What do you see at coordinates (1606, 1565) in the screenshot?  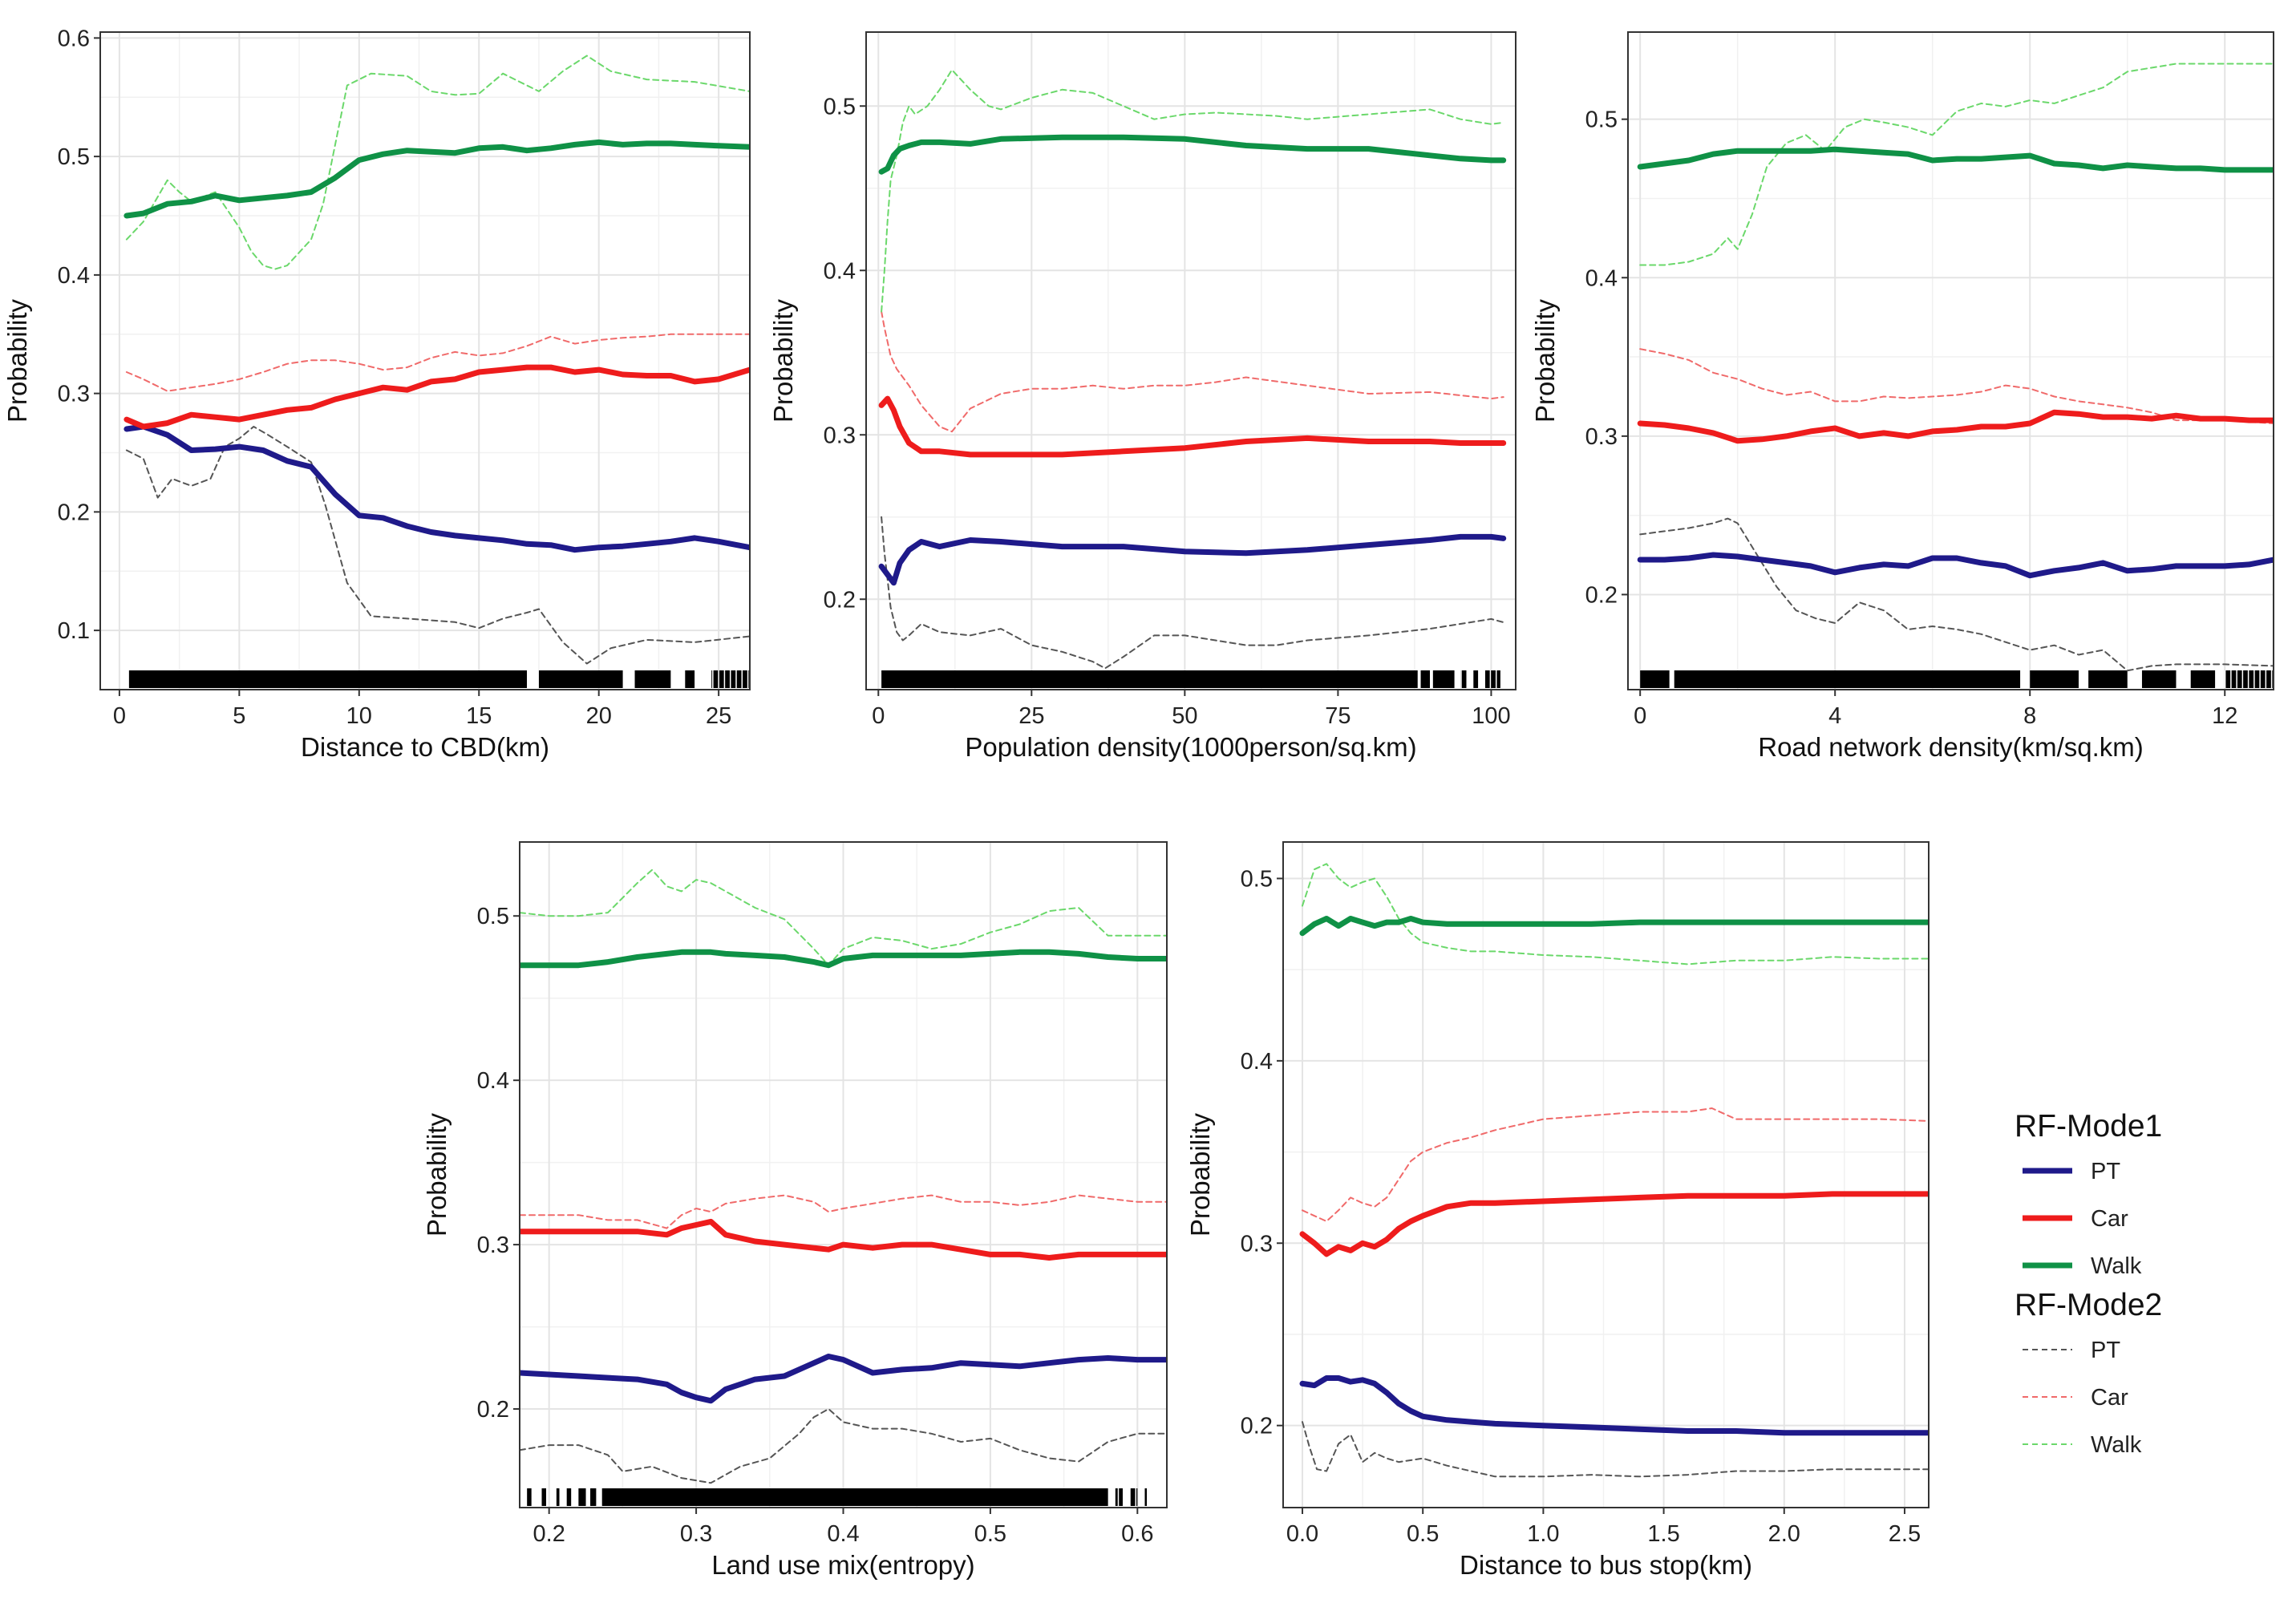 I see `x-axis-label: Distance to bus stop(km)` at bounding box center [1606, 1565].